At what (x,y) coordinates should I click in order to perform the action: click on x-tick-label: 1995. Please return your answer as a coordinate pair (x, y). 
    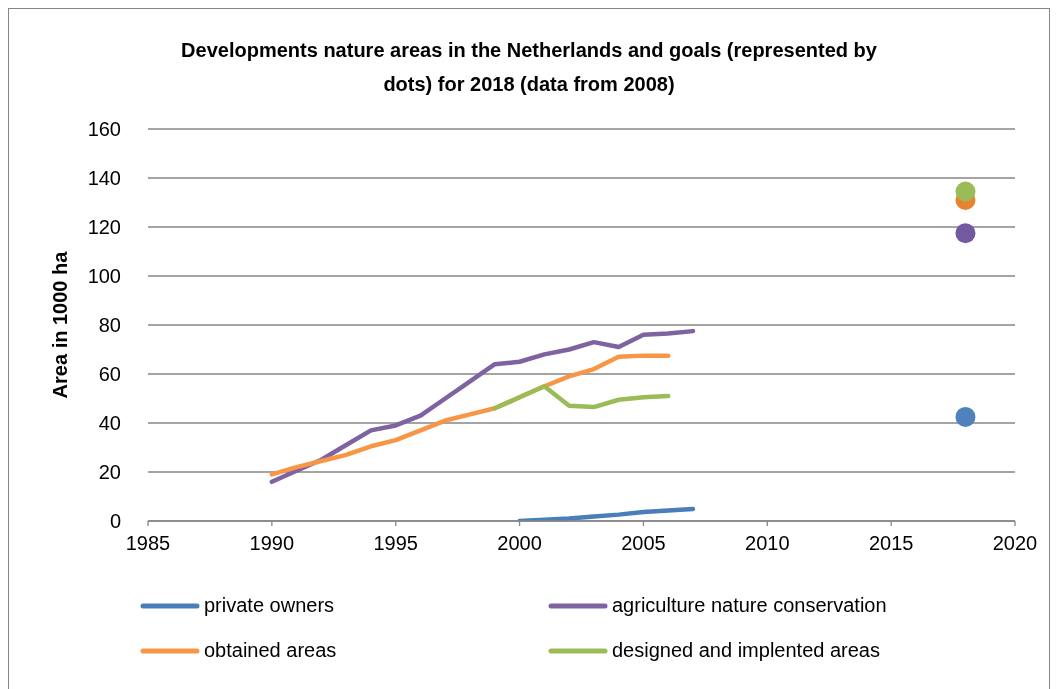
    Looking at the image, I should click on (395, 543).